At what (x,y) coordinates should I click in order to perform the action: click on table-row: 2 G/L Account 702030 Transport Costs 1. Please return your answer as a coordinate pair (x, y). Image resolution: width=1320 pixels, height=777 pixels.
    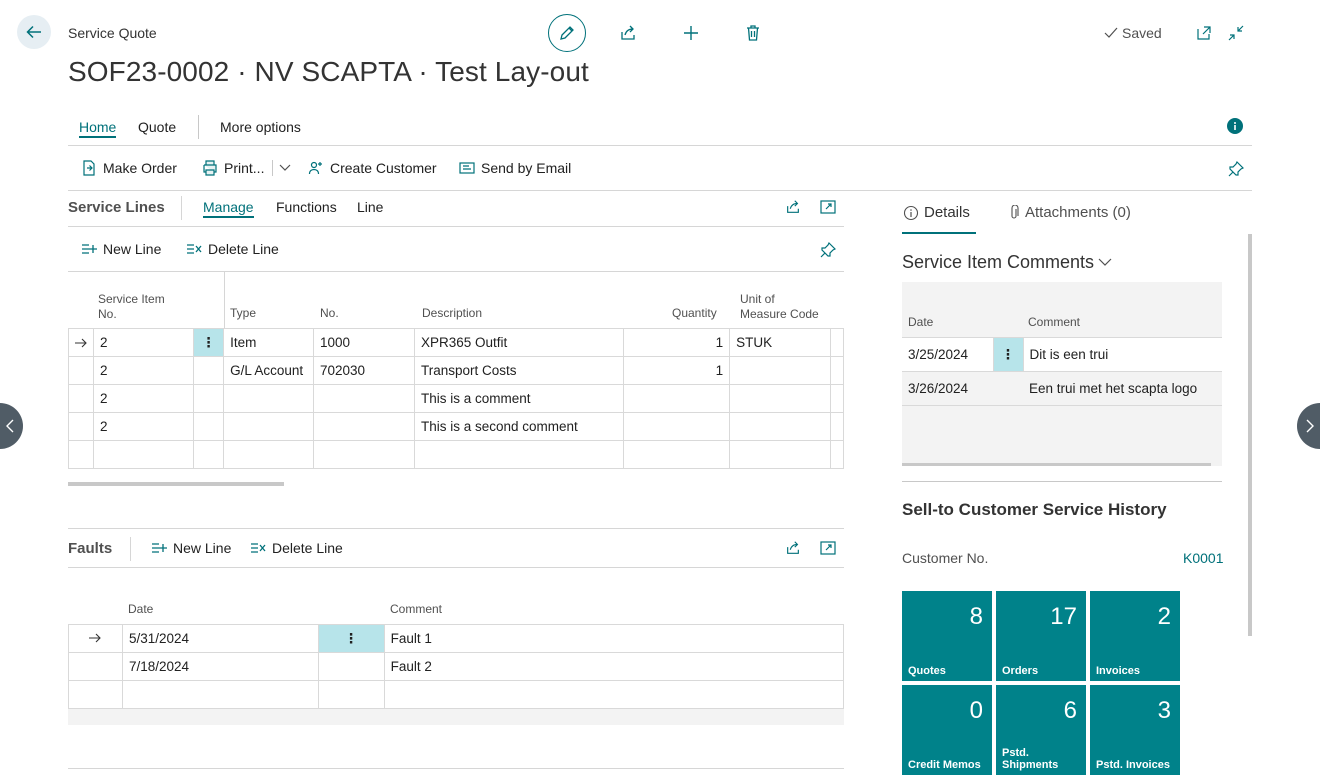
    Looking at the image, I should click on (456, 370).